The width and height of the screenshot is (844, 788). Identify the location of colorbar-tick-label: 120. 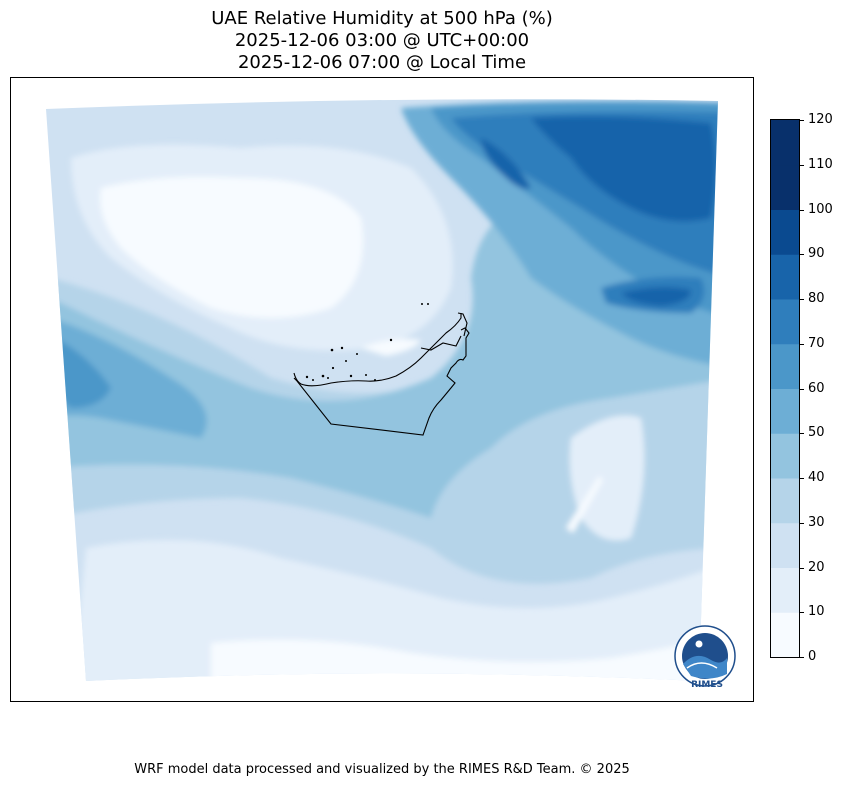
(820, 119).